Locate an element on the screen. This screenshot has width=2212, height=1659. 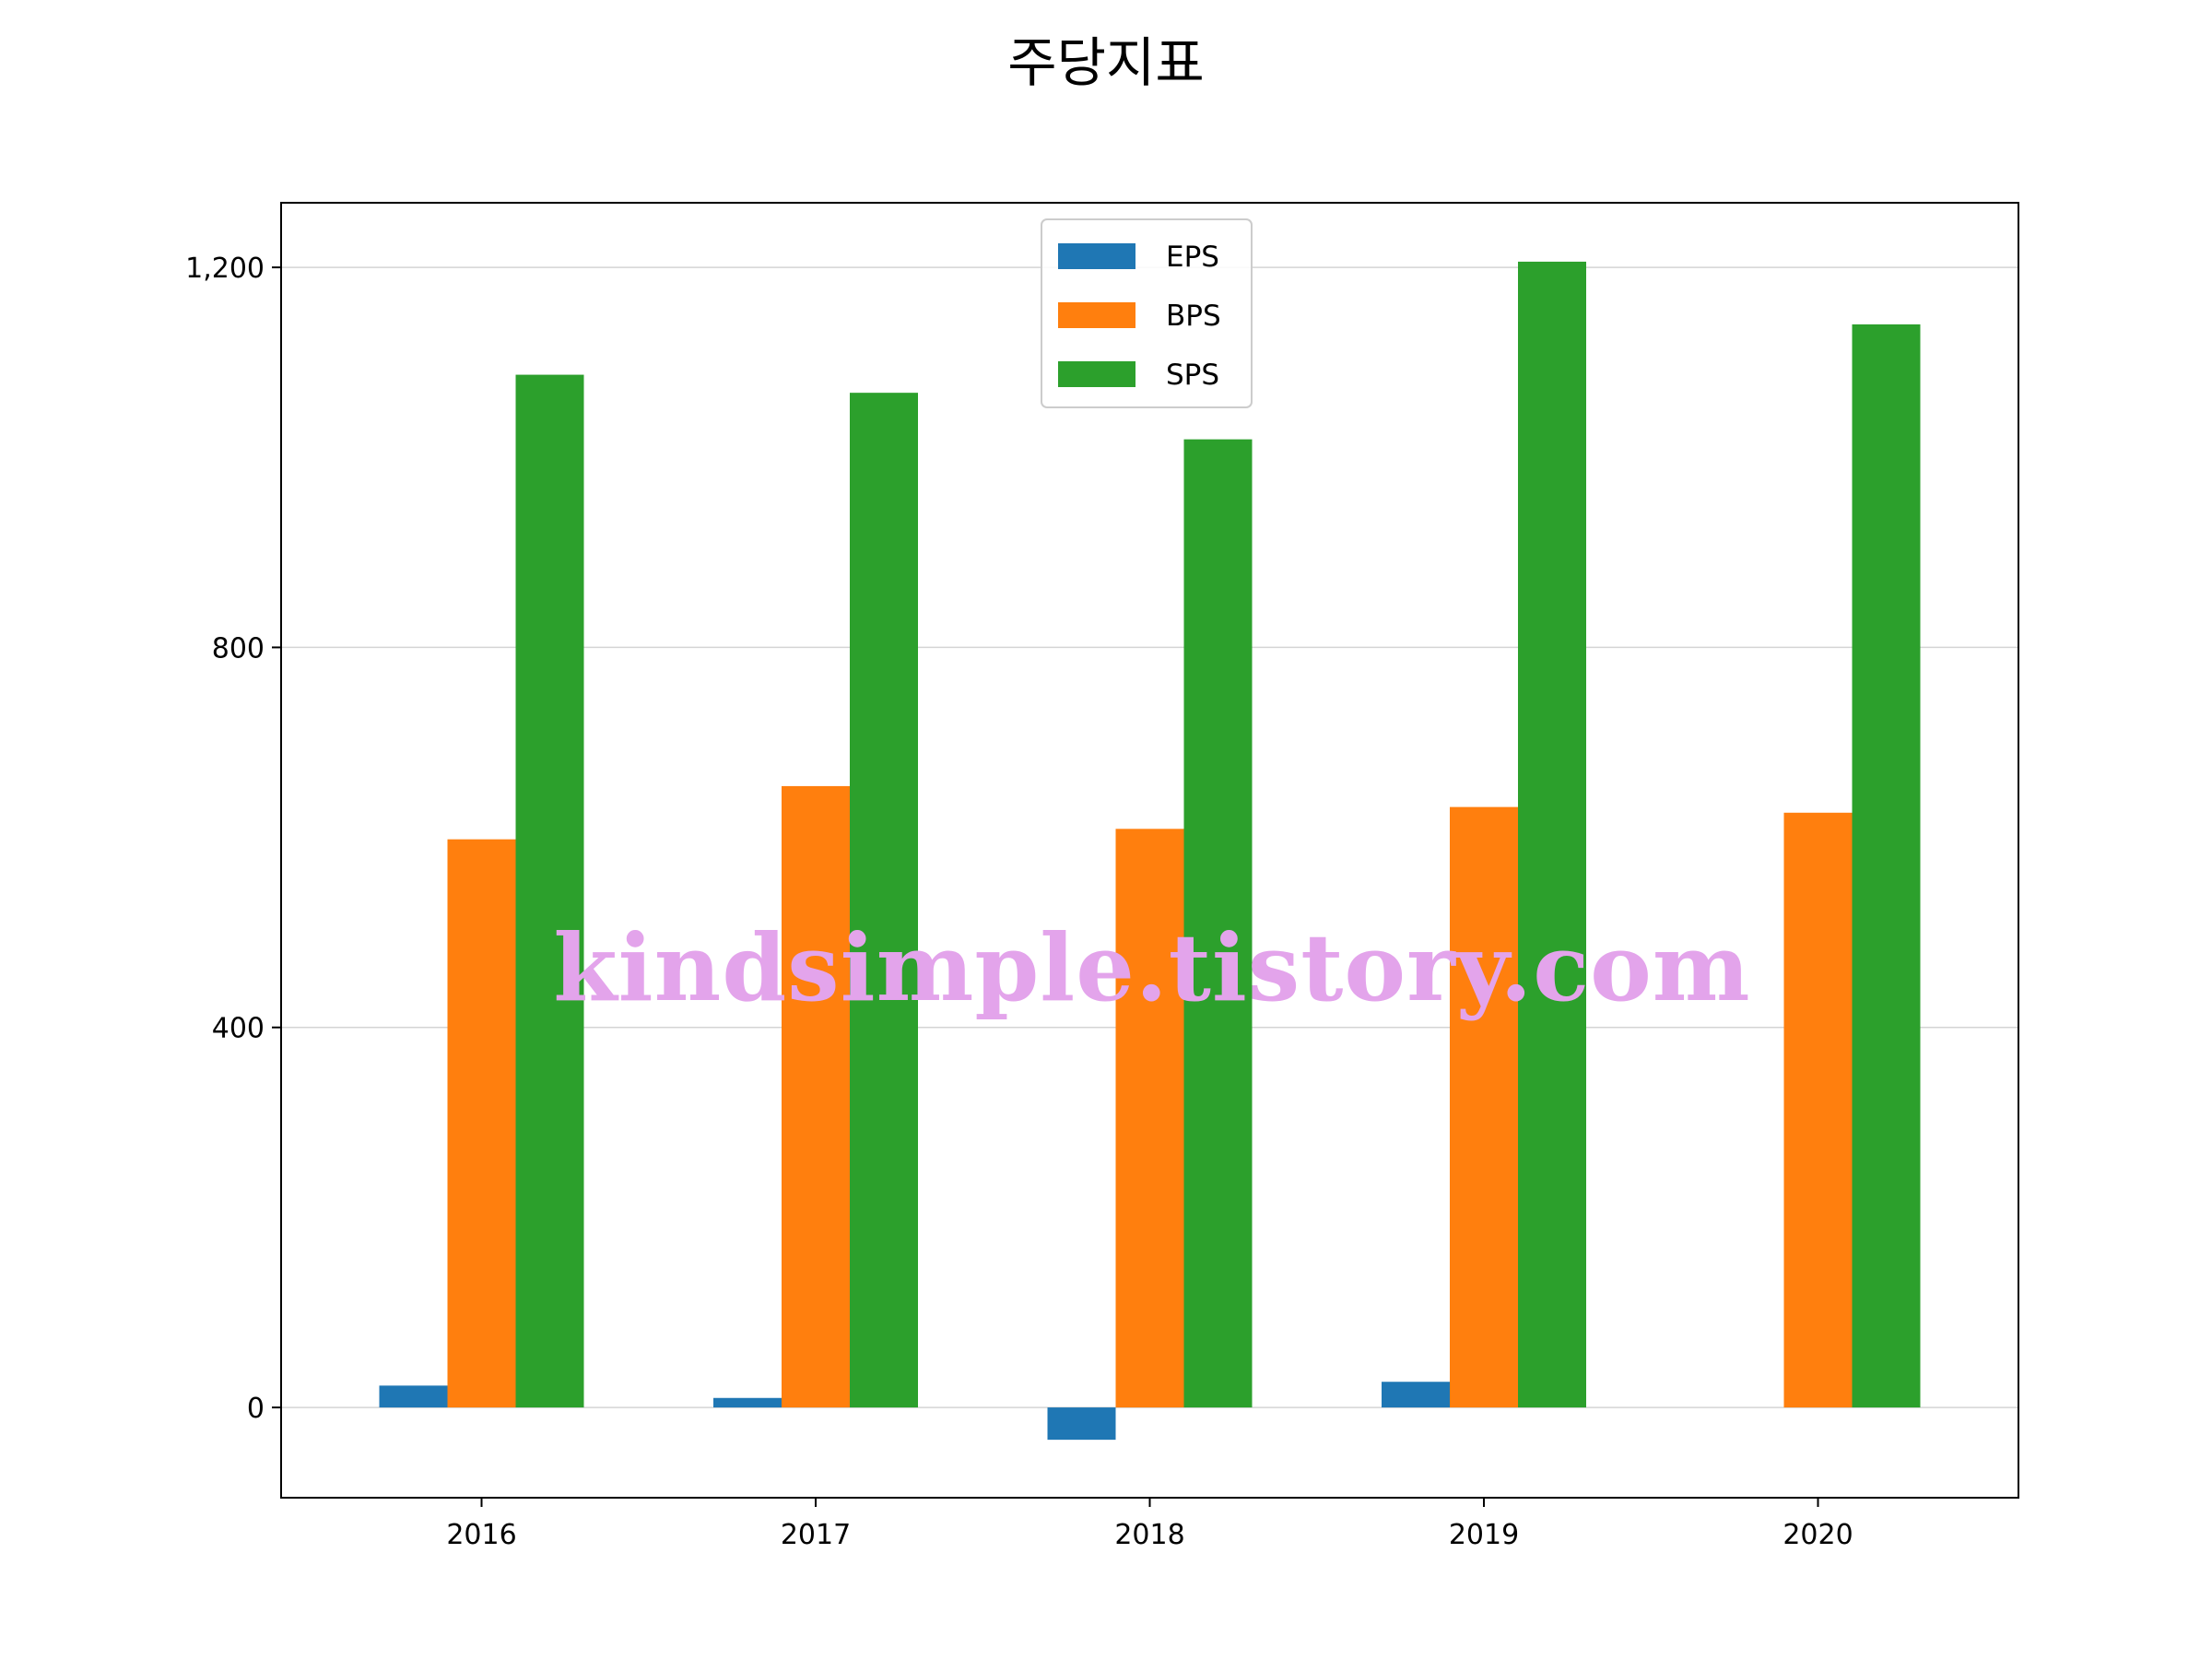
x-tick-label: 2018 is located at coordinates (1149, 1535).